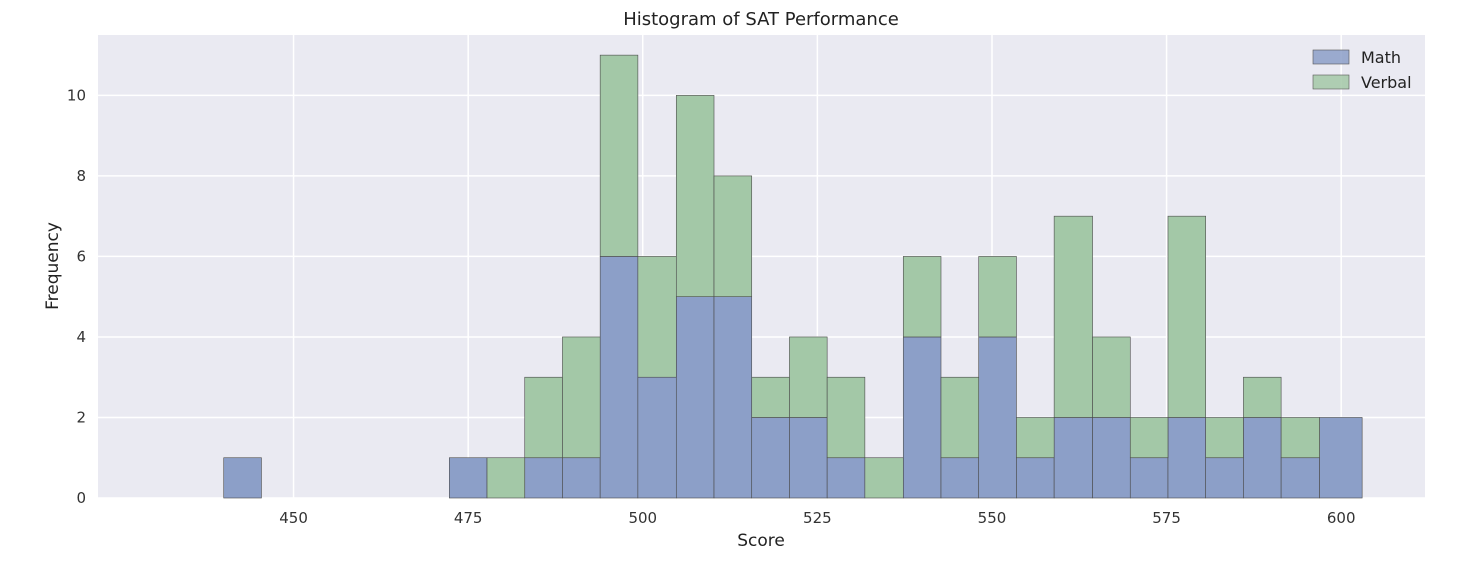 The image size is (1468, 564). Describe the element at coordinates (1331, 57) in the screenshot. I see `legend-swatch-math` at that location.